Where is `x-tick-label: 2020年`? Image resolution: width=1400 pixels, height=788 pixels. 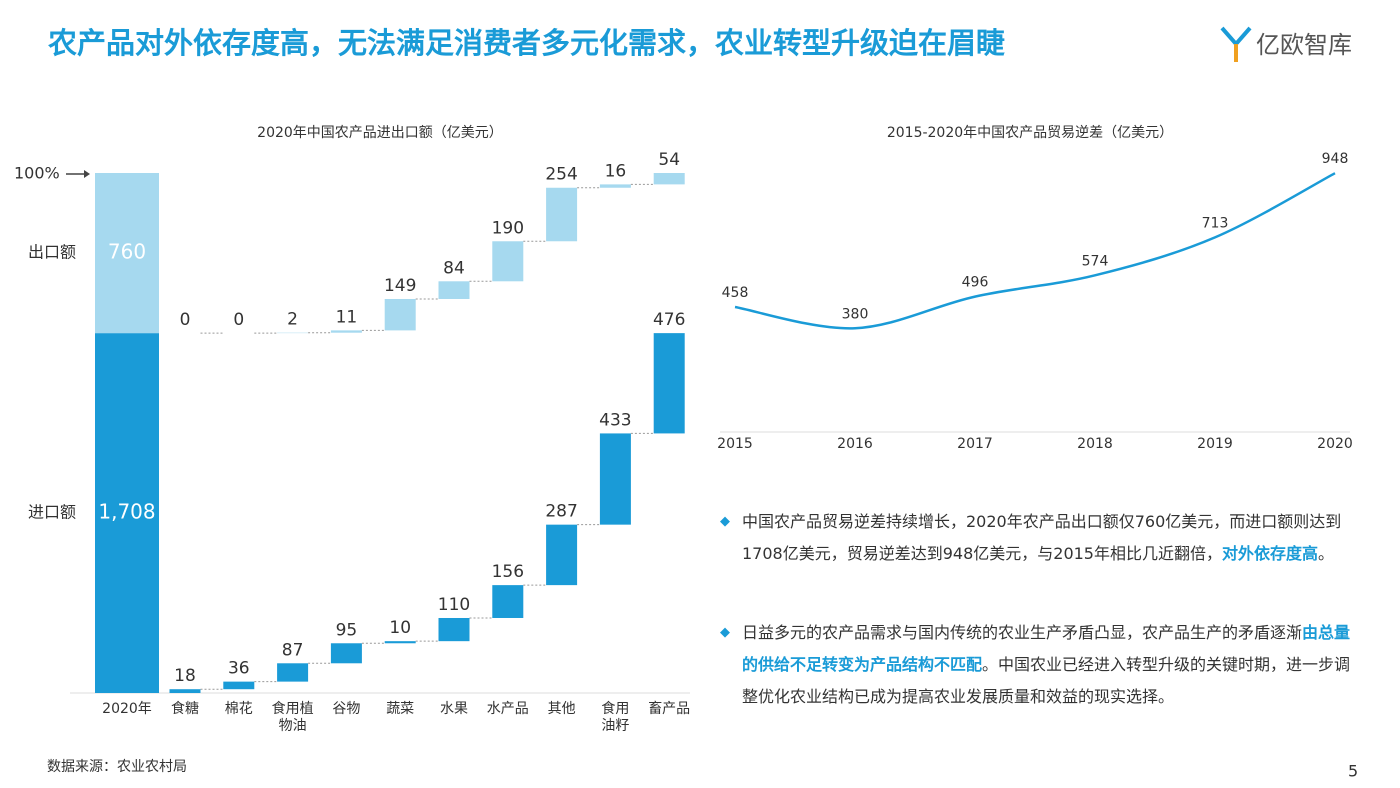 x-tick-label: 2020年 is located at coordinates (127, 709).